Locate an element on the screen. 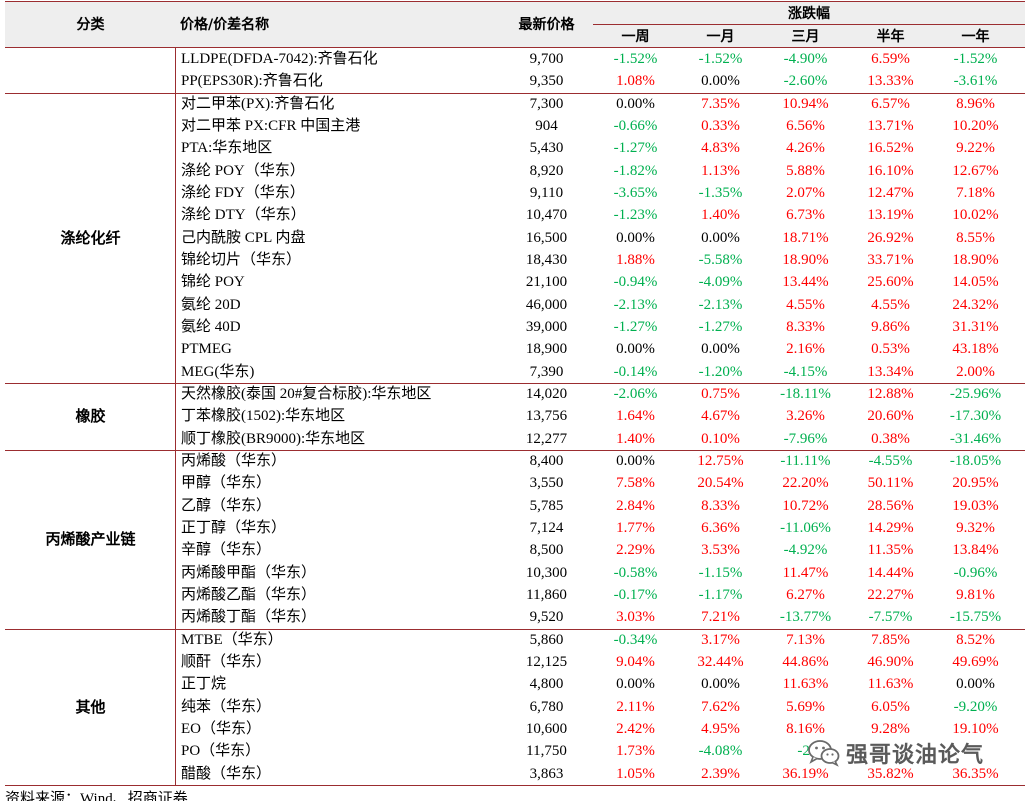  change-year-cell: 18.90% is located at coordinates (975, 260).